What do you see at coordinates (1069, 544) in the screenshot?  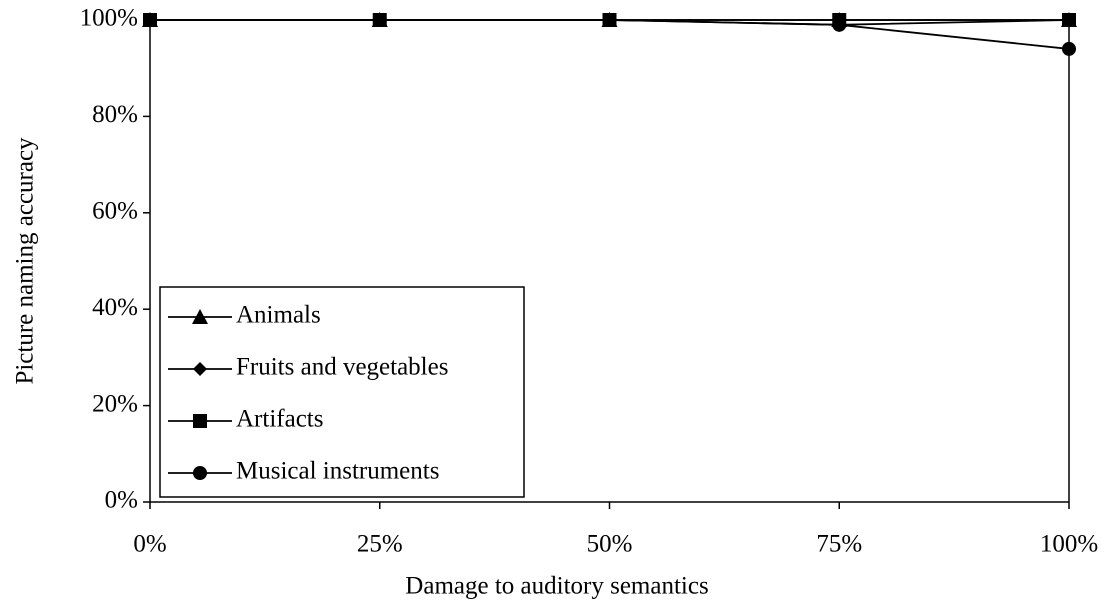 I see `x-tick-label: 100%` at bounding box center [1069, 544].